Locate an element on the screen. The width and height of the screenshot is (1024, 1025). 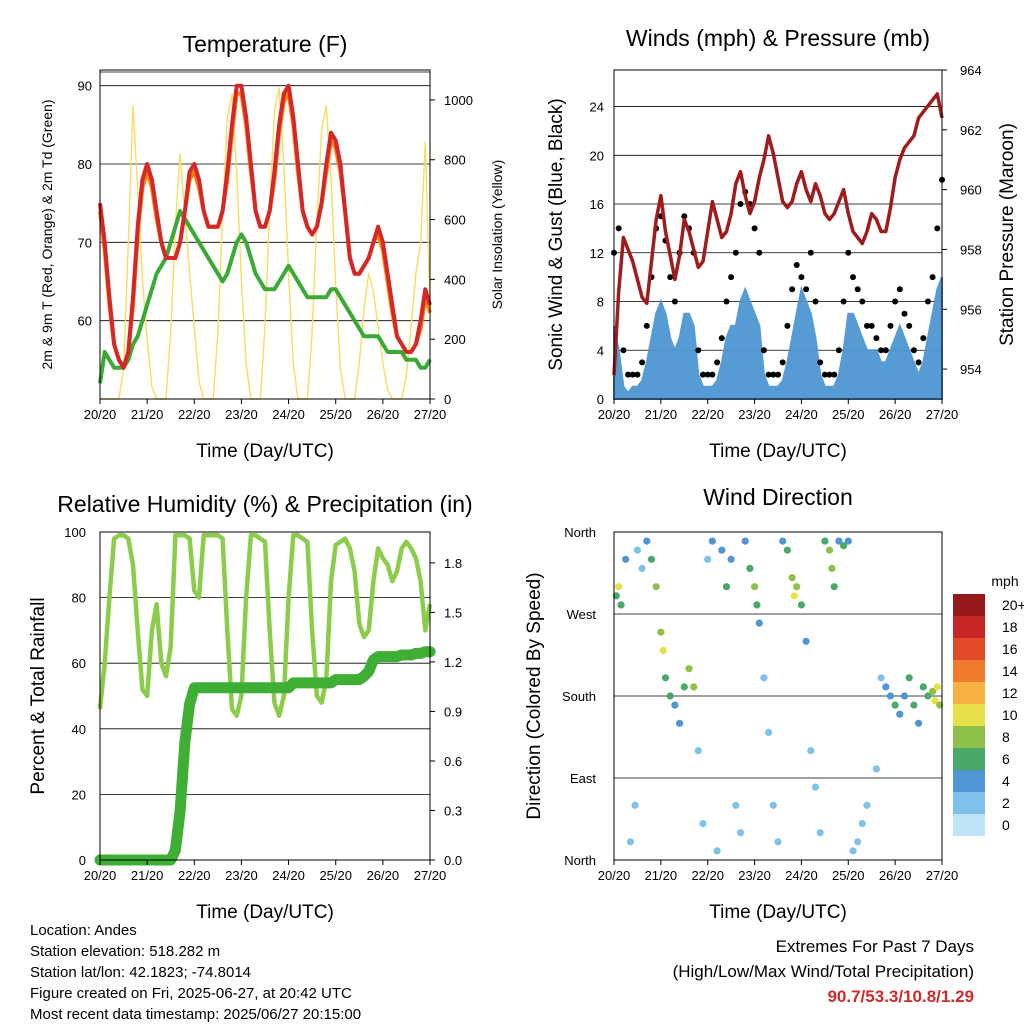
x-tick-label: 26/20 is located at coordinates (895, 414).